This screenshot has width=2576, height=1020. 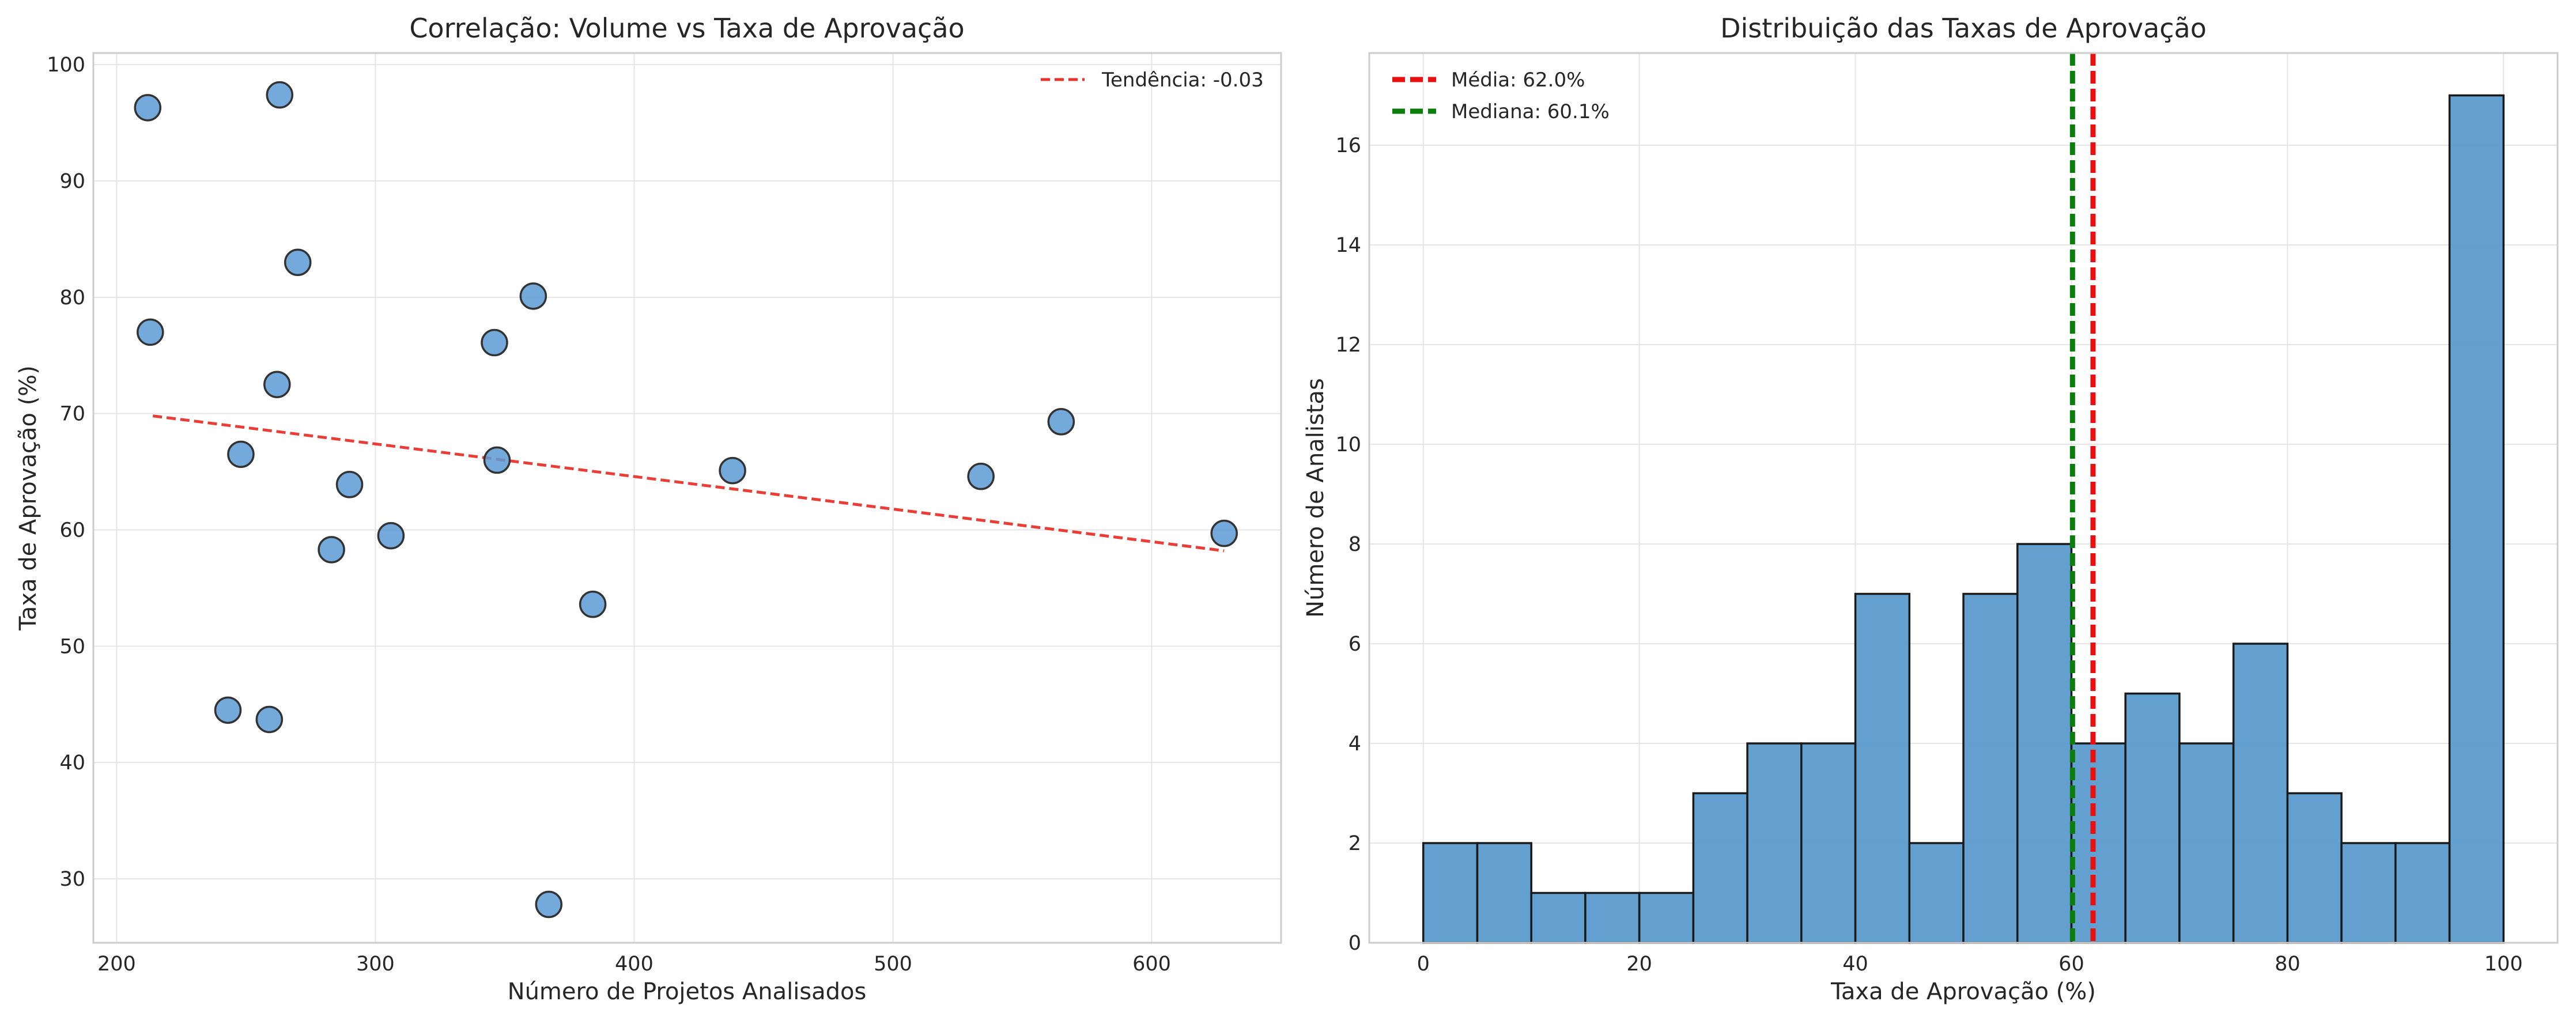 What do you see at coordinates (1423, 965) in the screenshot?
I see `x-tick-label: 0` at bounding box center [1423, 965].